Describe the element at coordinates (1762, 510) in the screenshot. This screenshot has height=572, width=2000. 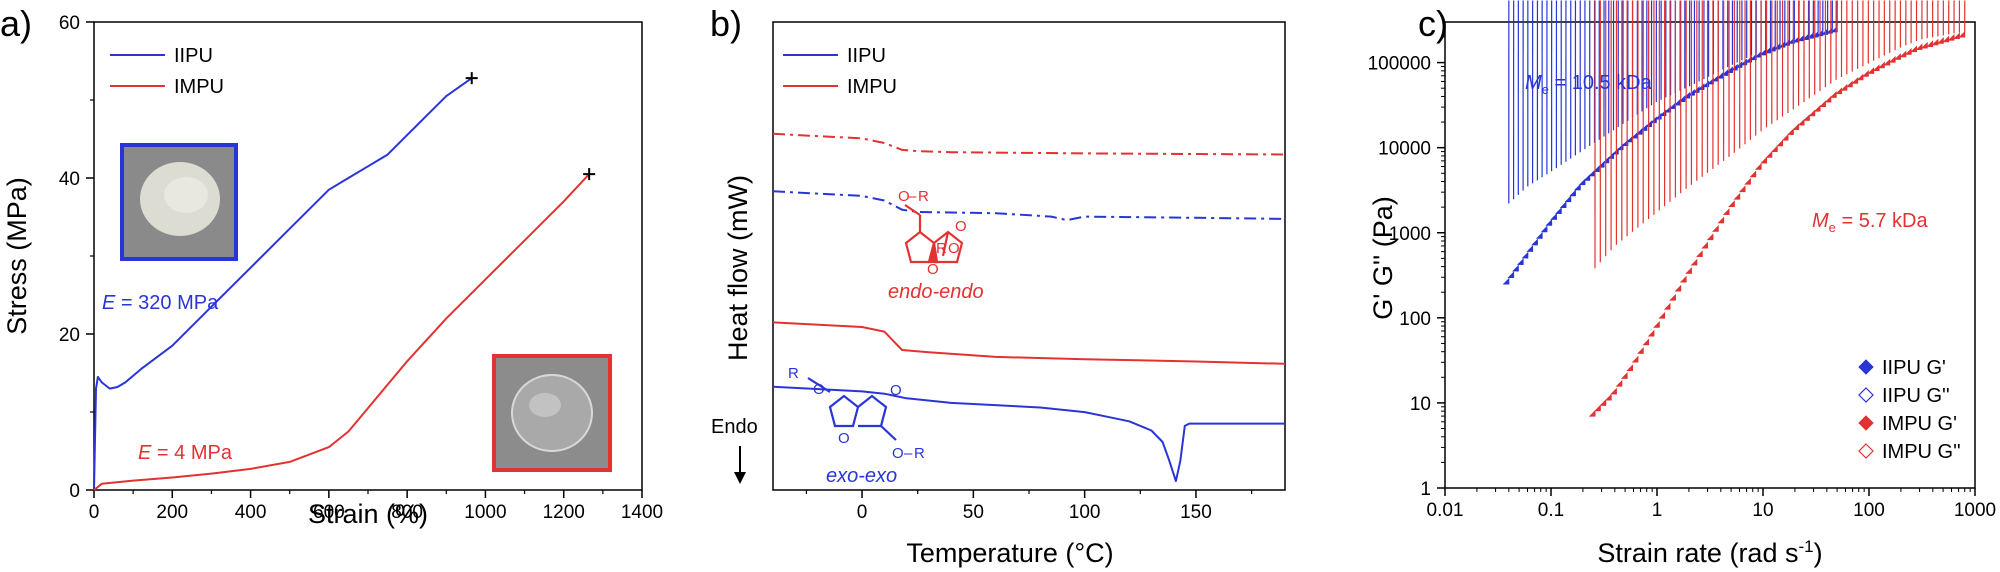
I see `x-tick-label: 10` at that location.